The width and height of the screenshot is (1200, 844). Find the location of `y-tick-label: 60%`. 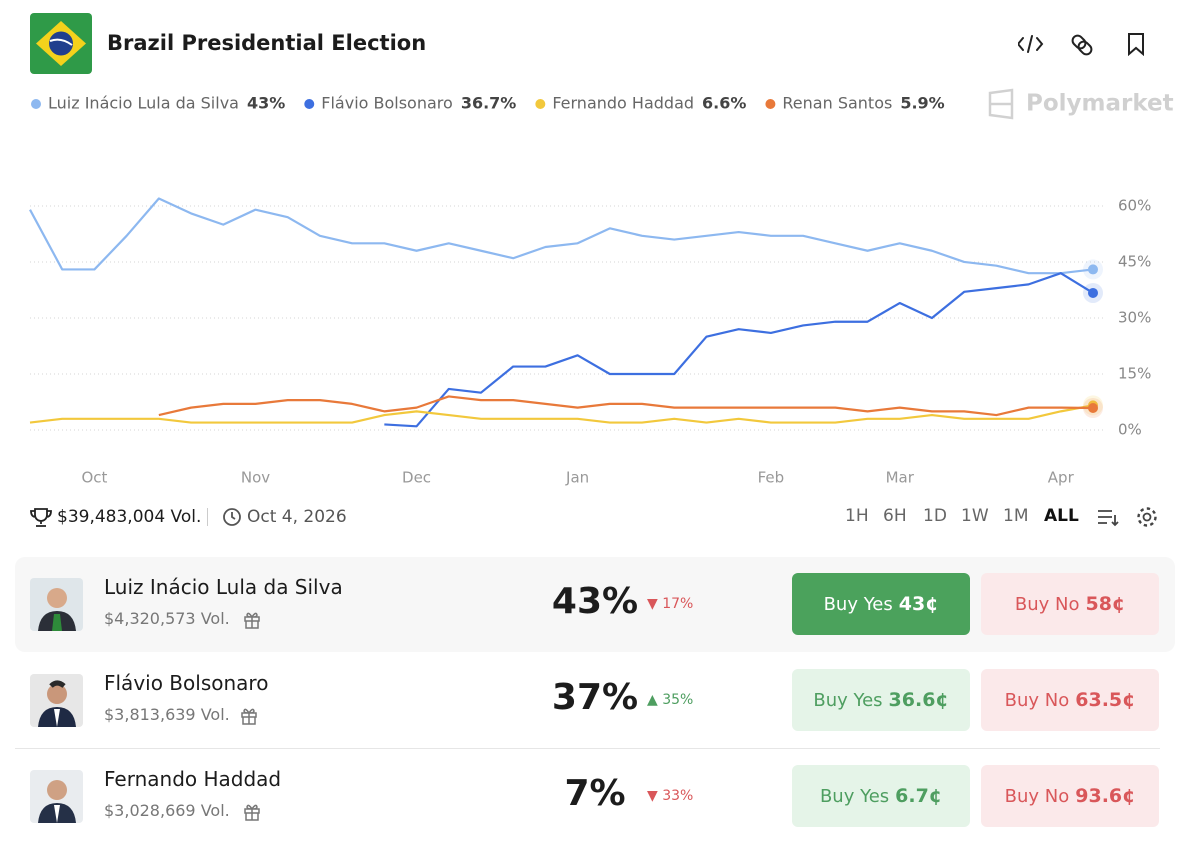

y-tick-label: 60% is located at coordinates (1134, 205).